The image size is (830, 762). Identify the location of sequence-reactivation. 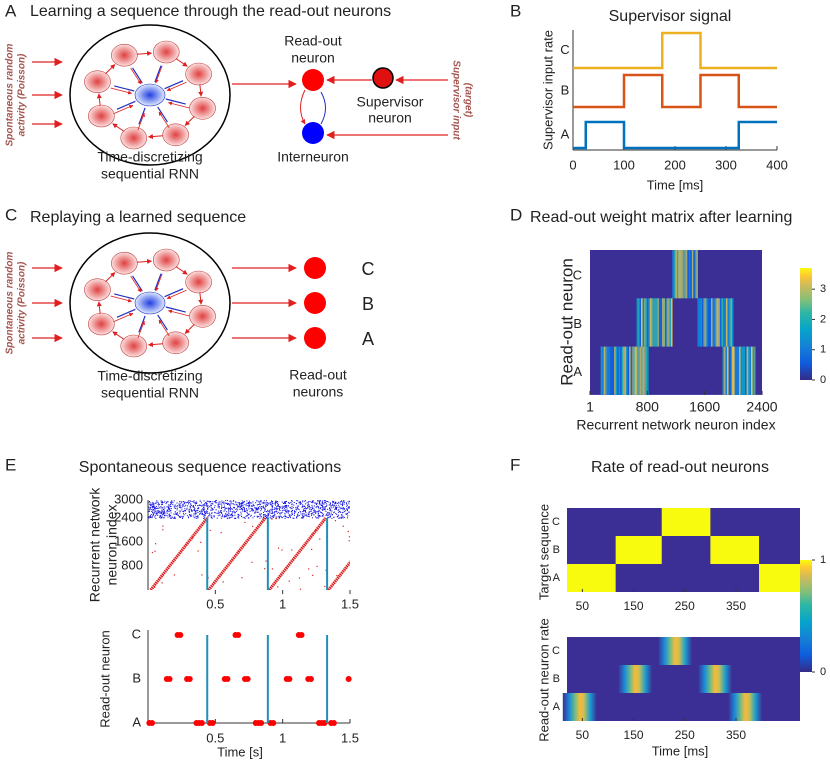
(237, 553).